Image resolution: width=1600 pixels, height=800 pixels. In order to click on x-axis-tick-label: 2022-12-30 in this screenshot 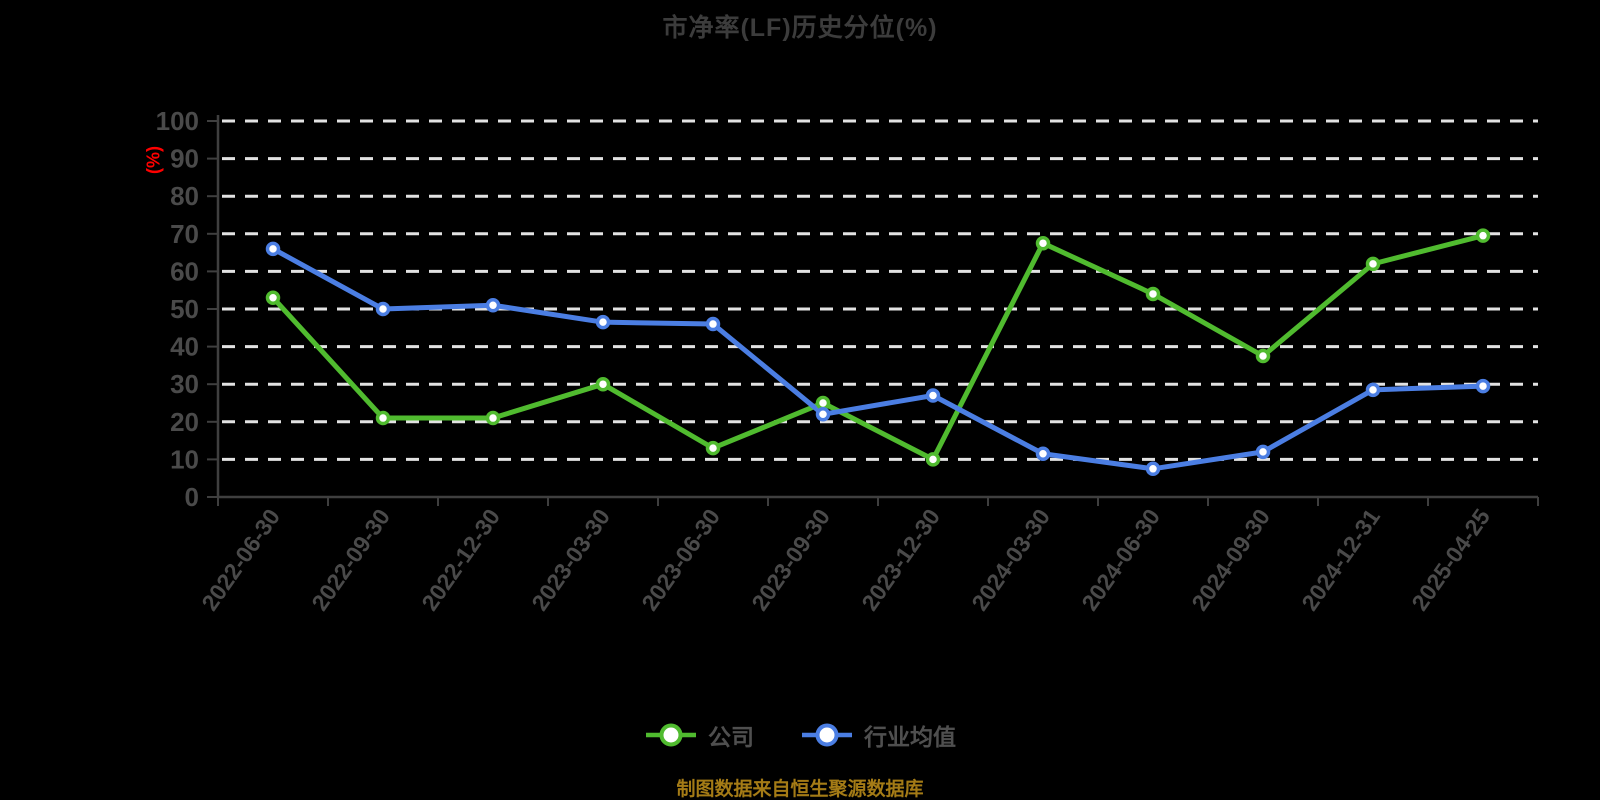, I will do `click(460, 559)`.